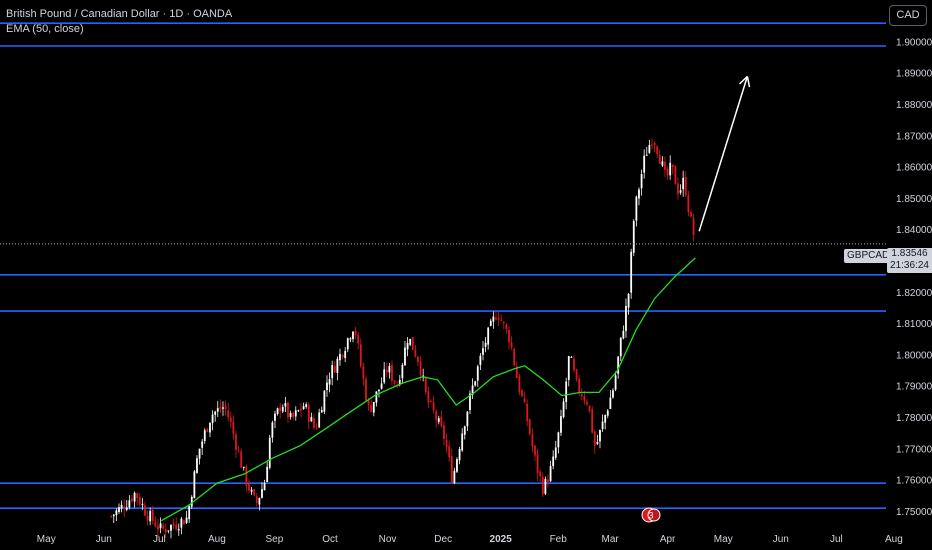 This screenshot has width=932, height=550. I want to click on time-tick-label: Jun, so click(104, 539).